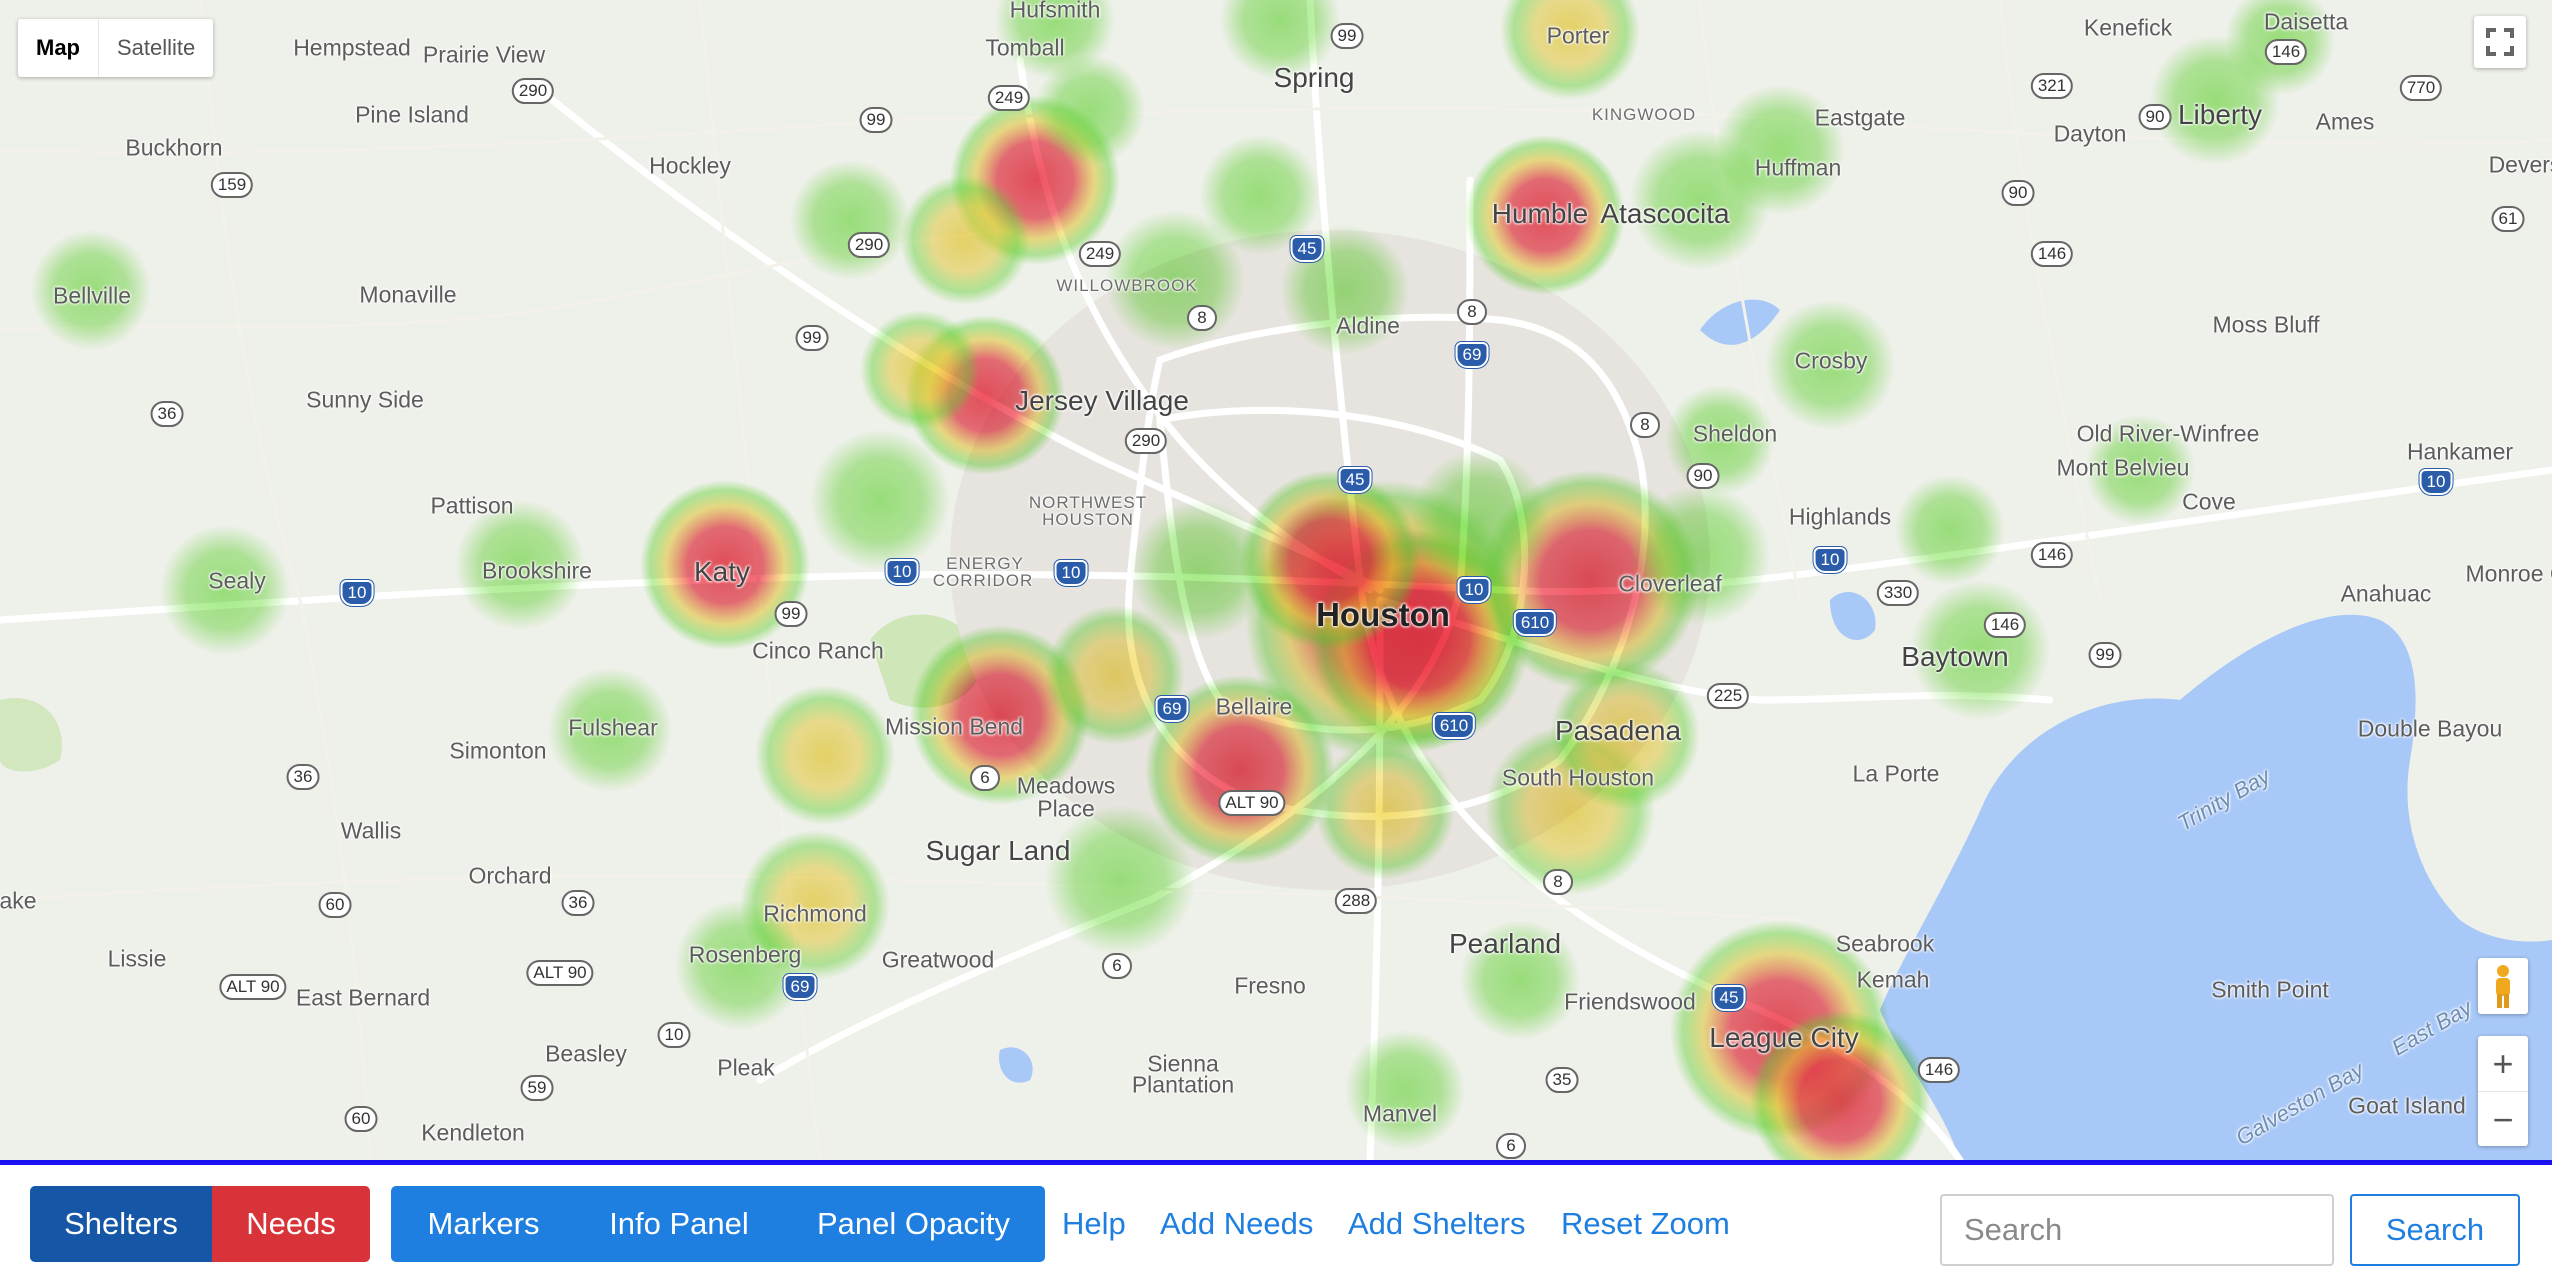 This screenshot has width=2552, height=1288. I want to click on place-label: Seabrook, so click(1885, 943).